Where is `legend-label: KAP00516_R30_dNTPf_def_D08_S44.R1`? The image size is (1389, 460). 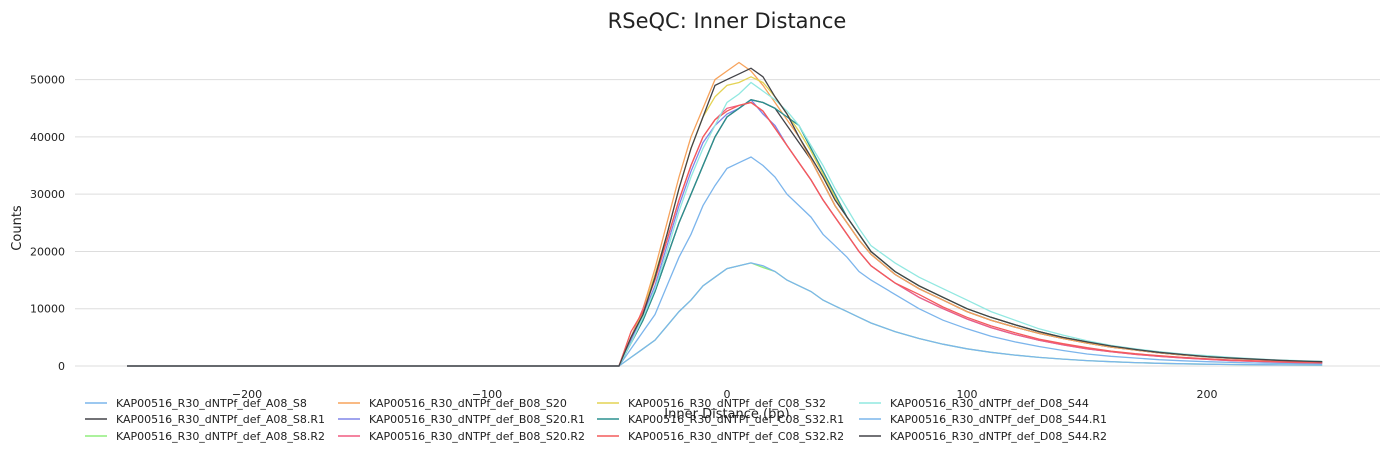 legend-label: KAP00516_R30_dNTPf_def_D08_S44.R1 is located at coordinates (998, 419).